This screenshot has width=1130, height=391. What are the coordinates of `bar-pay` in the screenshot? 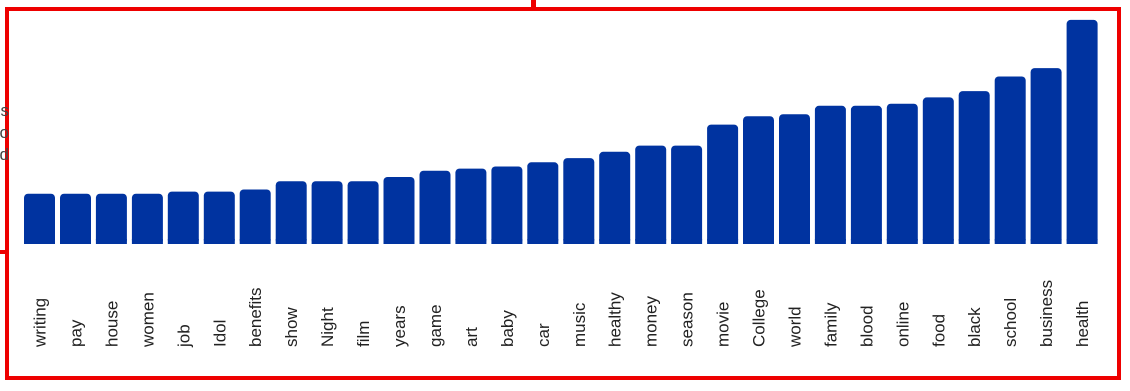 It's located at (75, 218).